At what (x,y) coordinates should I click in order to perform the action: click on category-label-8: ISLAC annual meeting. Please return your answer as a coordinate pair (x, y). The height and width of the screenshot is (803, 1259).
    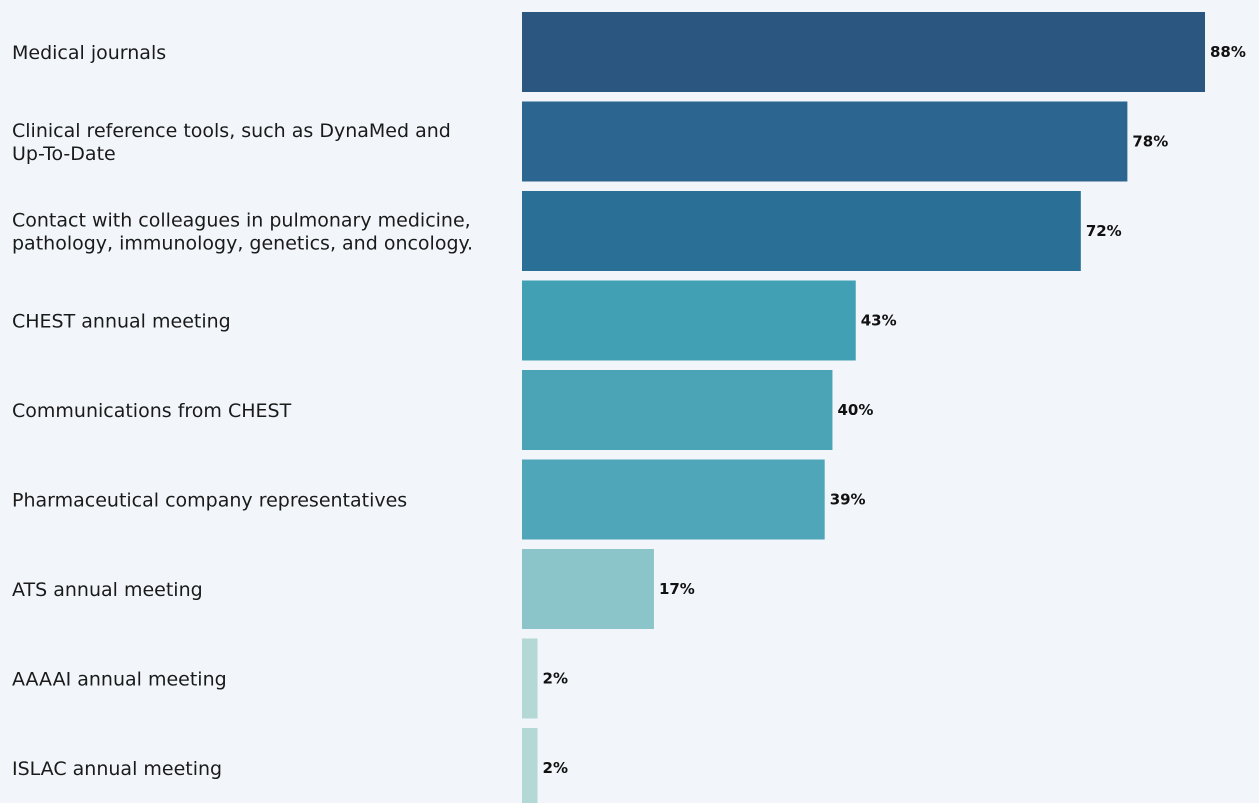
    Looking at the image, I should click on (117, 769).